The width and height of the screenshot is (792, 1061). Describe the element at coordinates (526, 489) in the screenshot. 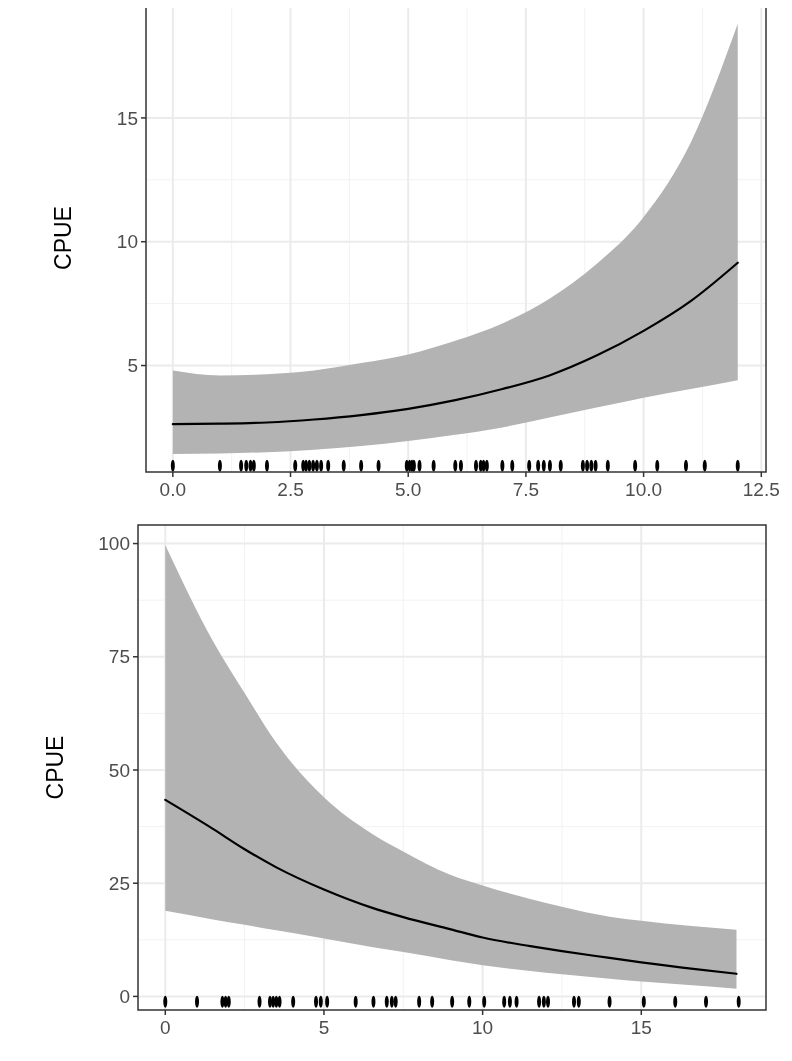

I see `x-tick-label: 7.5` at that location.